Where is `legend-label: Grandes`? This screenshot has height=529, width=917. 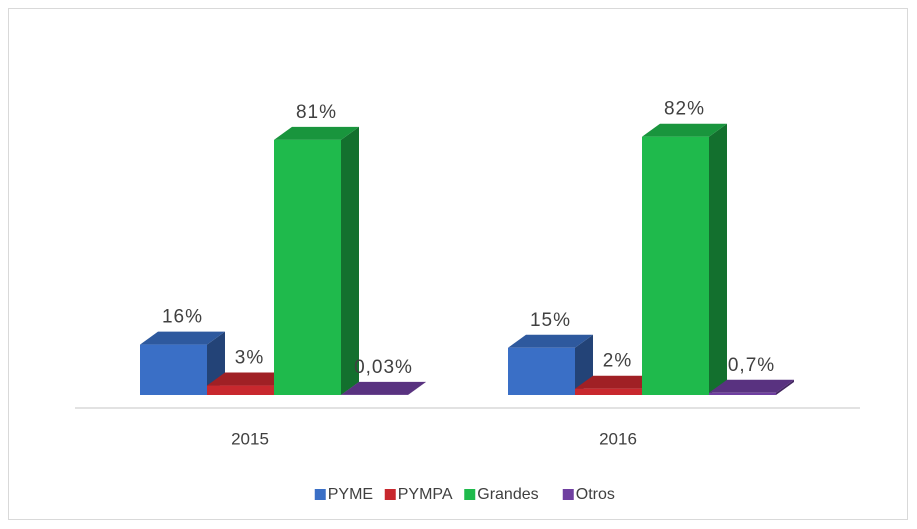
legend-label: Grandes is located at coordinates (507, 494).